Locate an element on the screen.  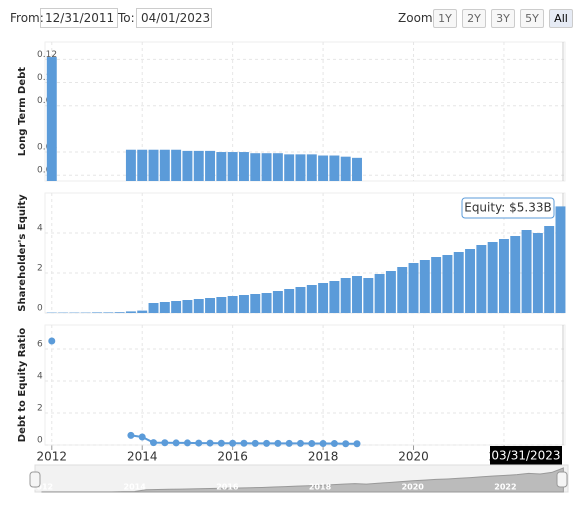
y-axis-label: Shareholder's Equity is located at coordinates (22, 253).